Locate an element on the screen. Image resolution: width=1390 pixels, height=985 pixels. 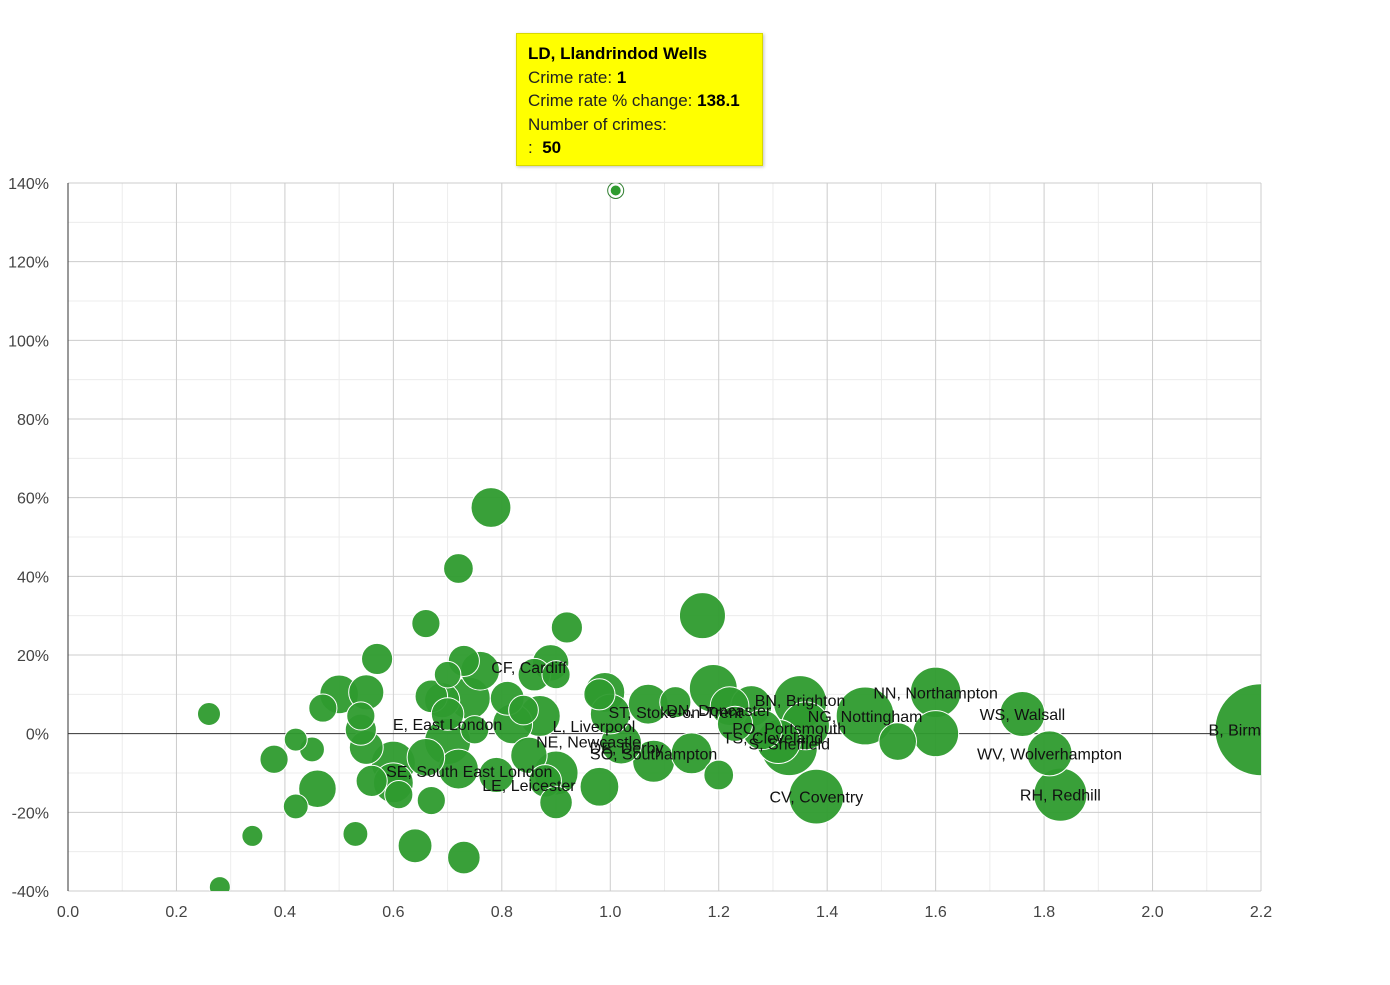
bubble-label: TS, Cleveland is located at coordinates (773, 739).